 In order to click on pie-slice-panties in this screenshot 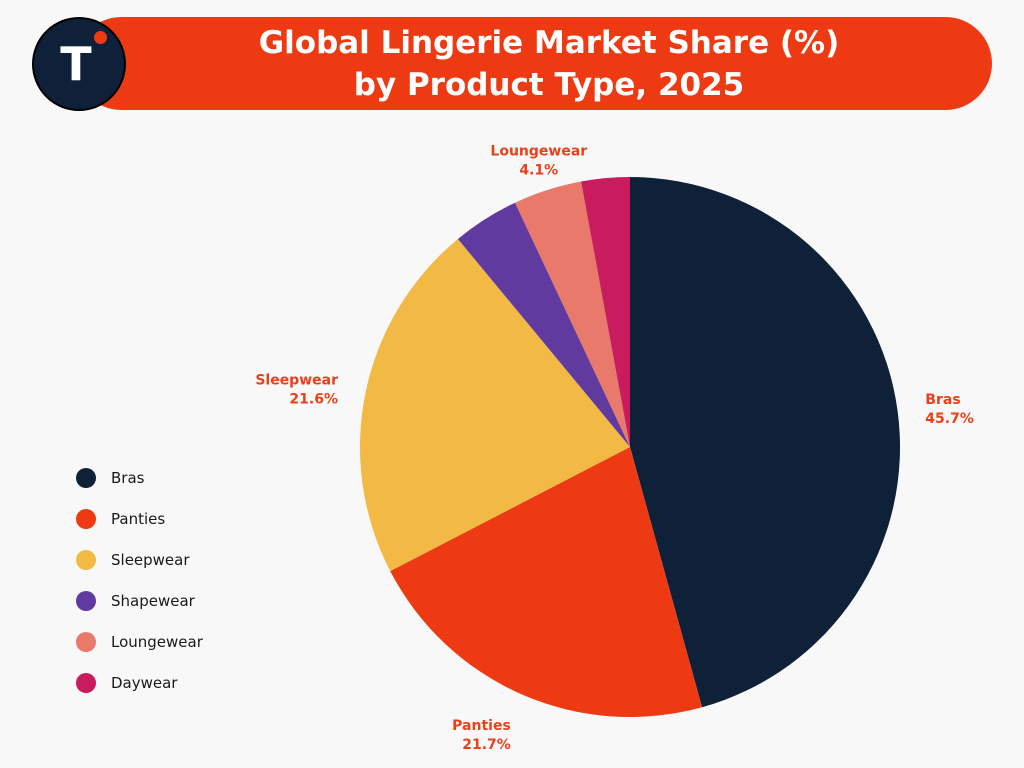, I will do `click(546, 582)`.